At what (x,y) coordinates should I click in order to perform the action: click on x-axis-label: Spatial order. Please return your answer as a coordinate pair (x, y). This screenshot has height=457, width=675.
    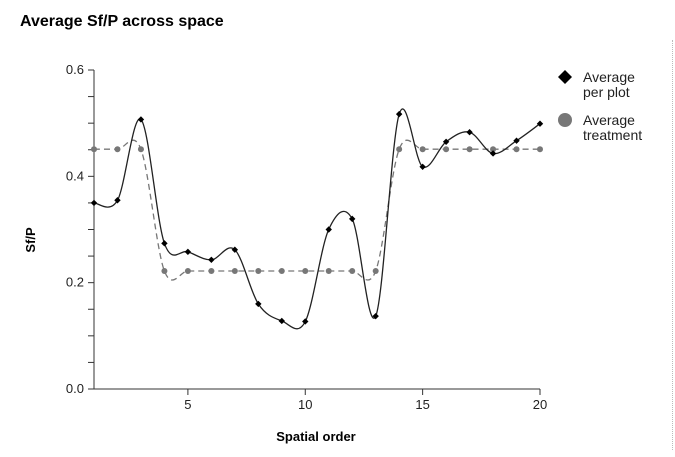
    Looking at the image, I should click on (315, 436).